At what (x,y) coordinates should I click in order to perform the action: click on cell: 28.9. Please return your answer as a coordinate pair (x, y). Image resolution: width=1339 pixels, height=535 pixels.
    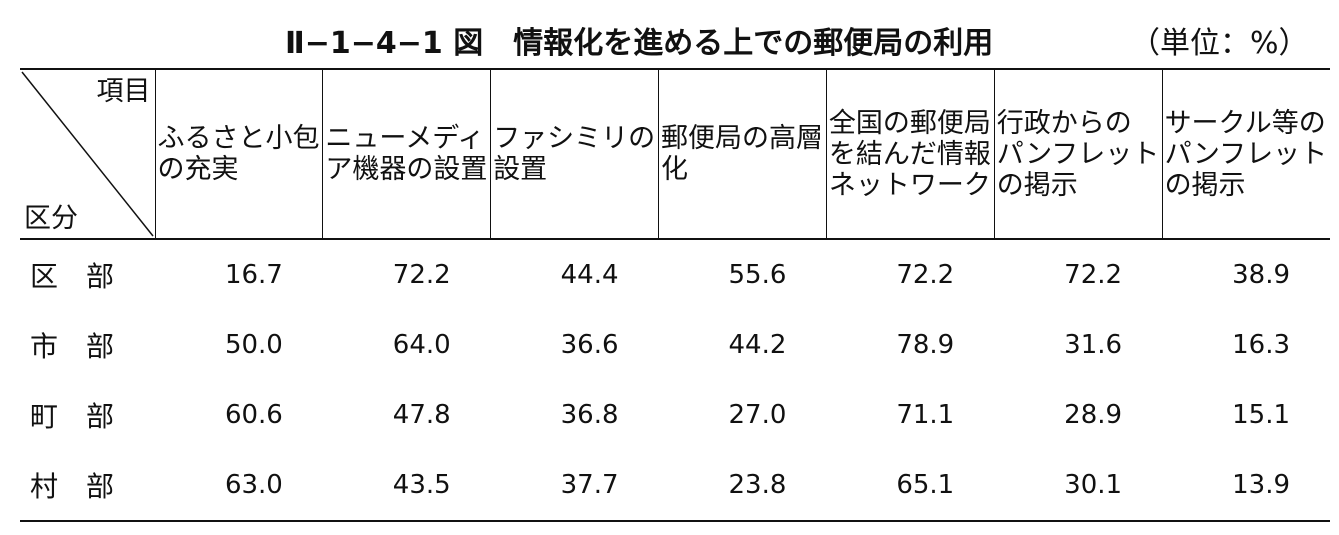
    Looking at the image, I should click on (1093, 415).